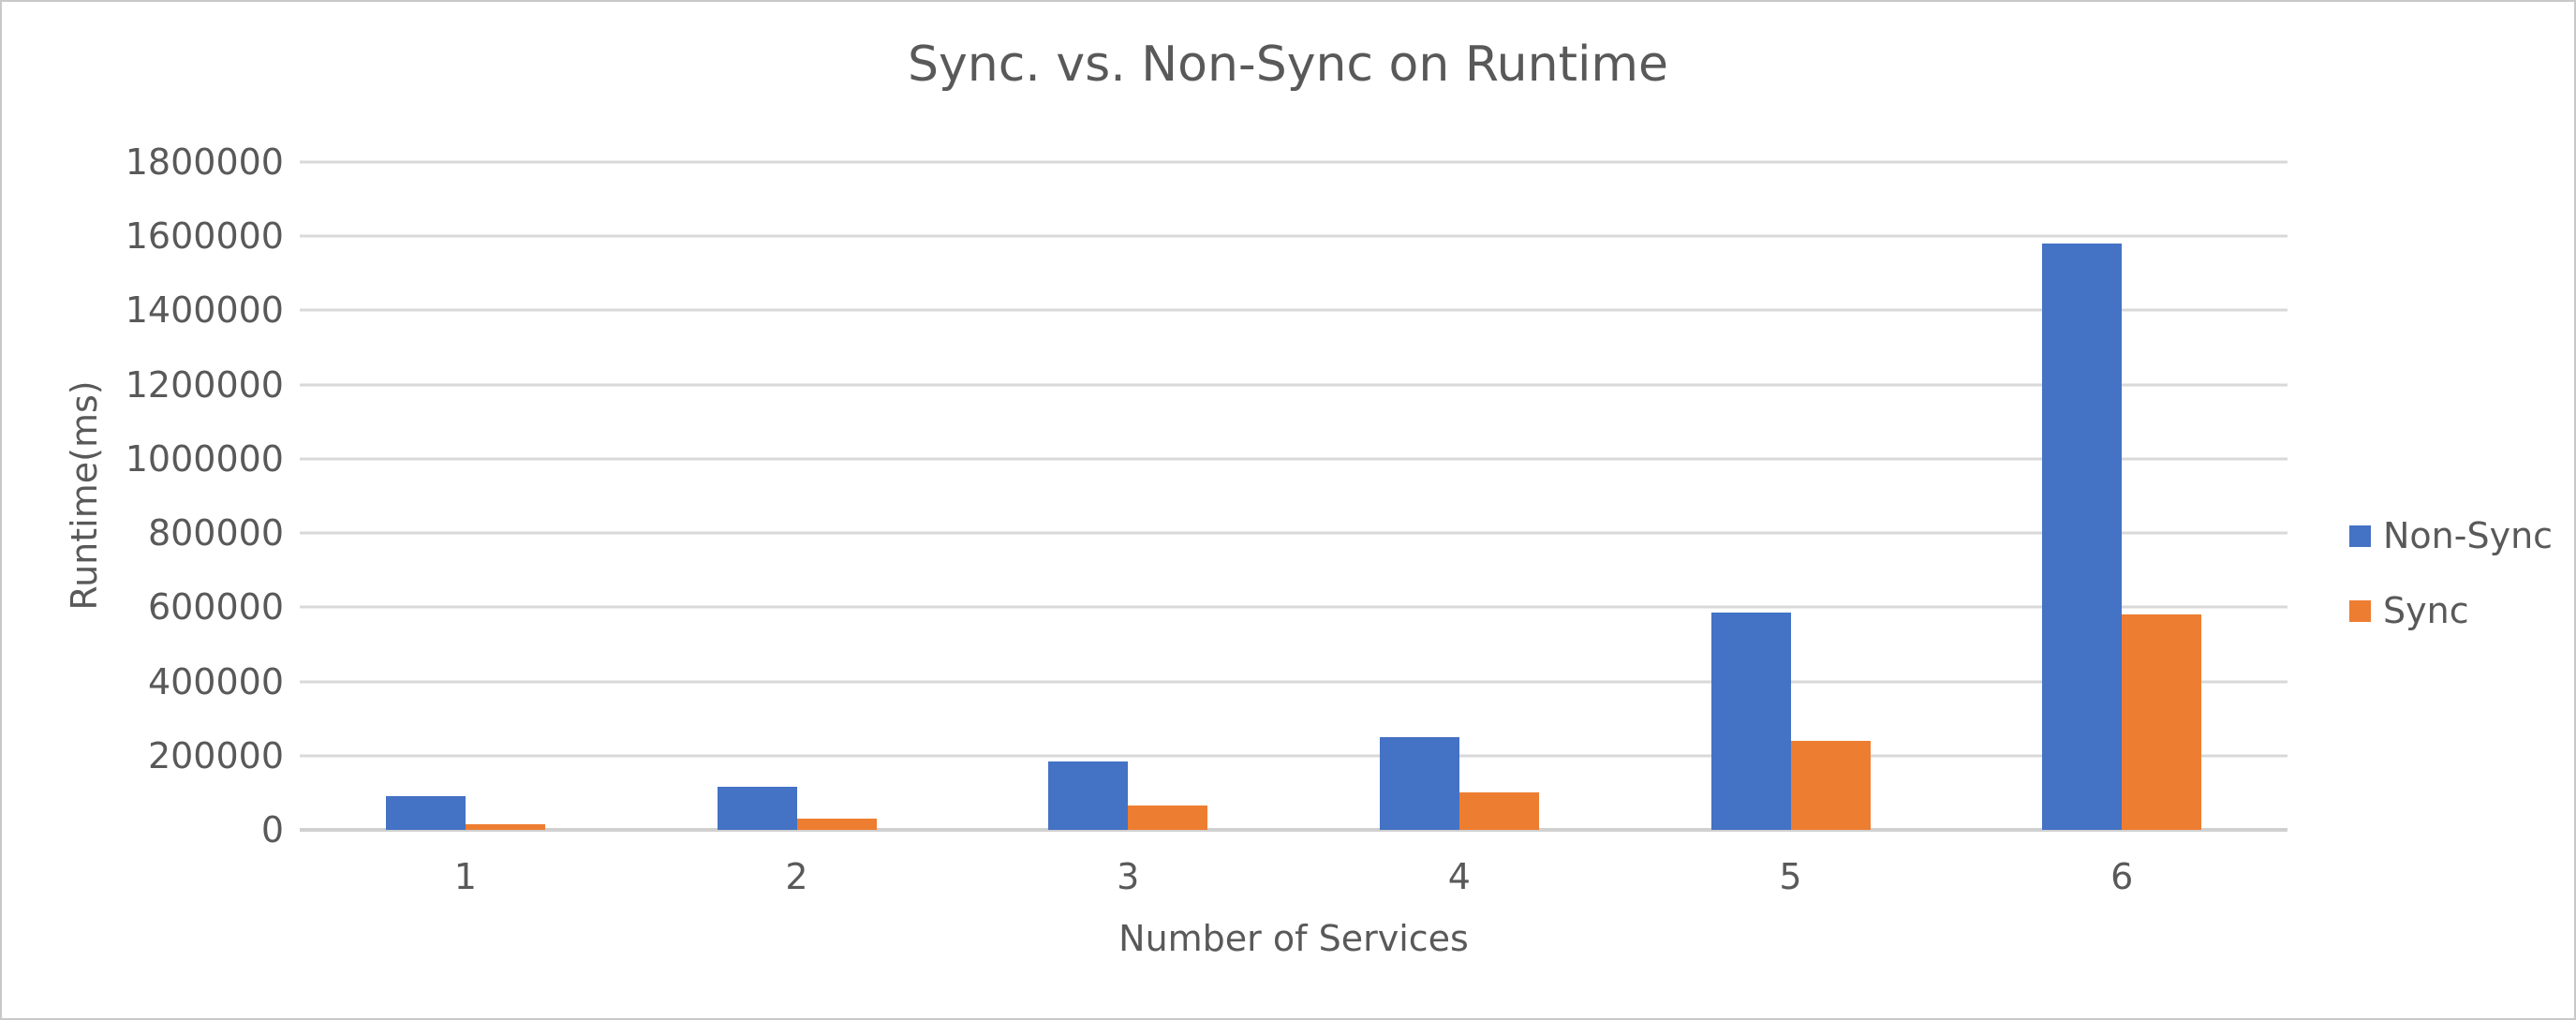 The image size is (2576, 1020). Describe the element at coordinates (85, 495) in the screenshot. I see `y-axis-title: Runtime(ms)` at that location.